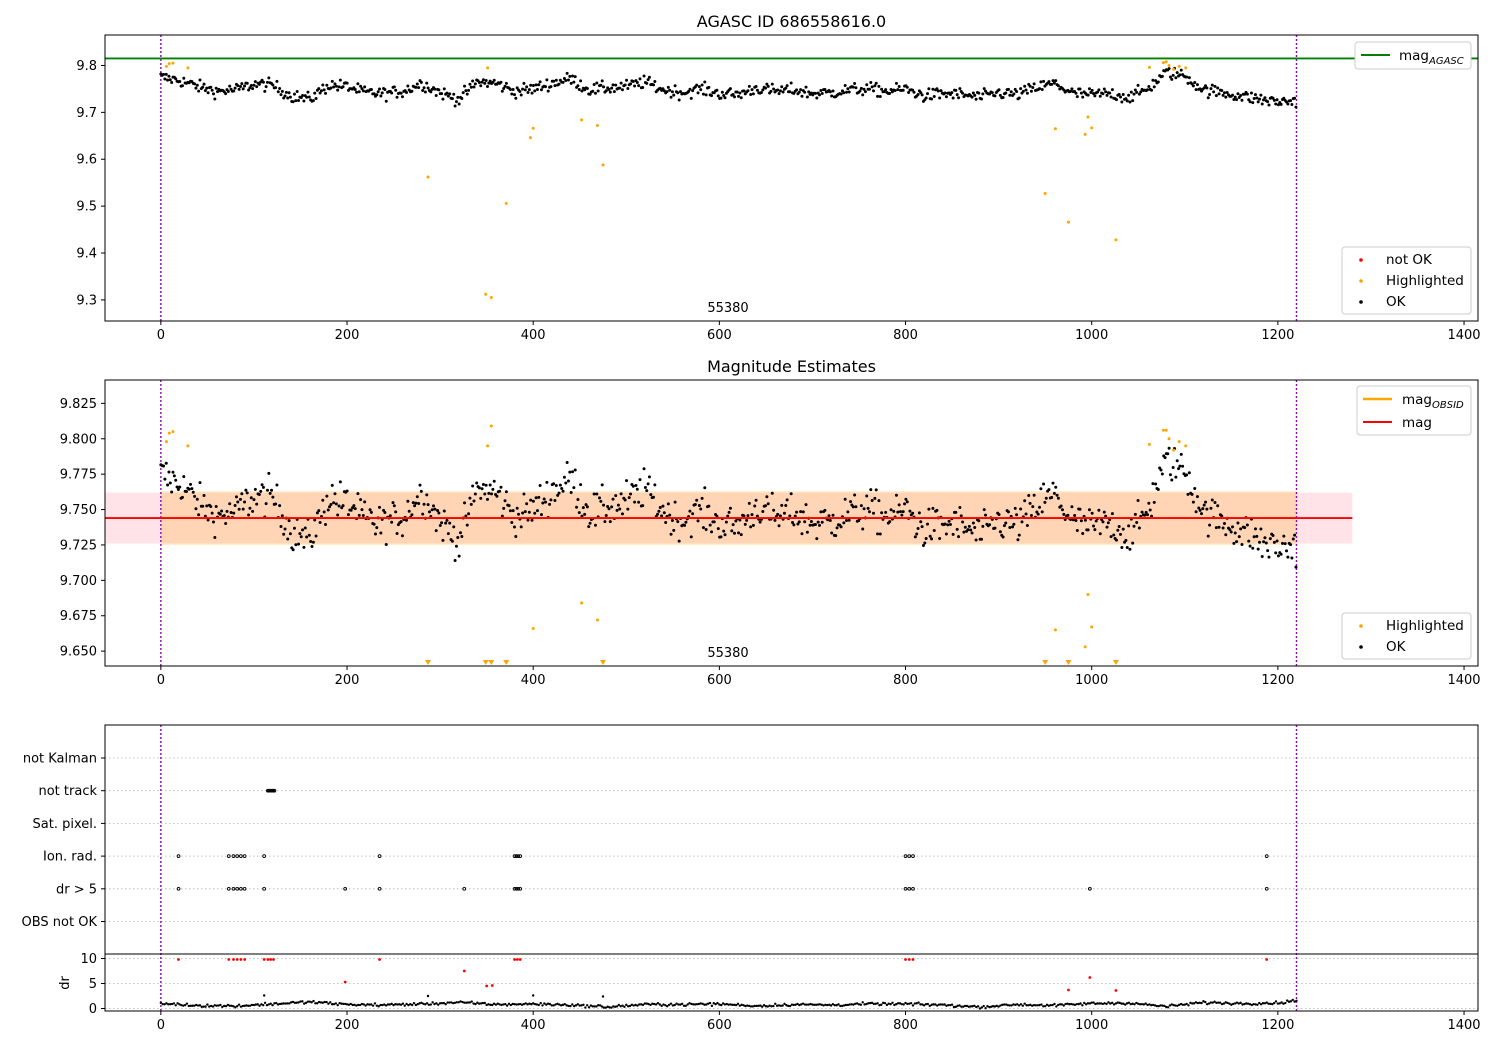  What do you see at coordinates (1413, 55) in the screenshot?
I see `panel-1-legend-lines: magAGASC` at bounding box center [1413, 55].